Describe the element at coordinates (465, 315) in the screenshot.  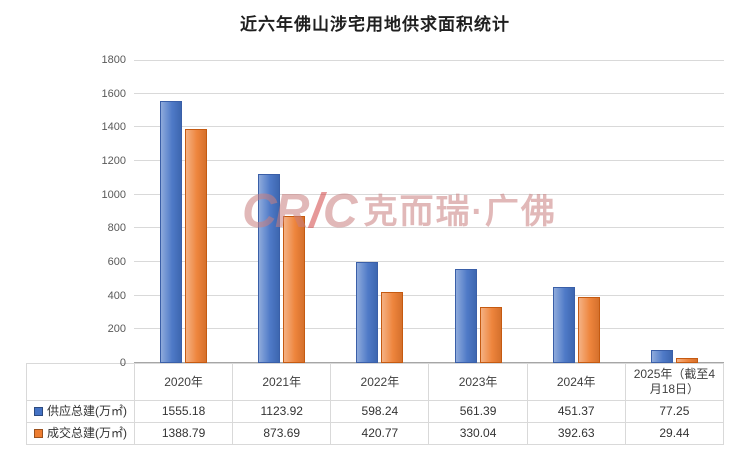
I see `bar-供应总建(万㎡)-2023年` at that location.